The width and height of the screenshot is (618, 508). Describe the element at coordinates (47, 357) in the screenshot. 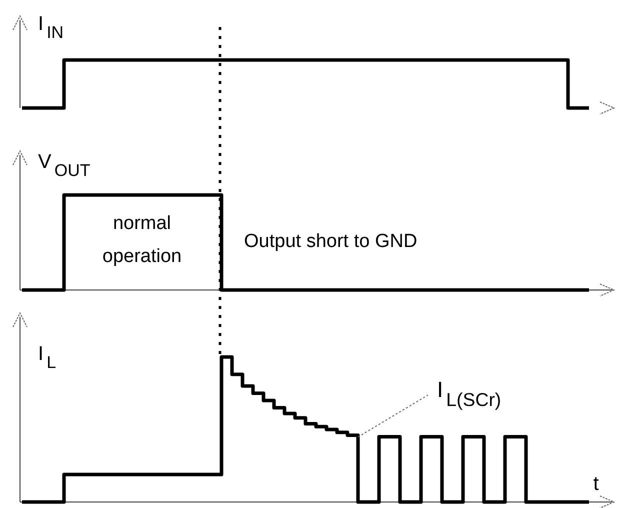

I see `y-axis-title: I$_{L}$` at that location.